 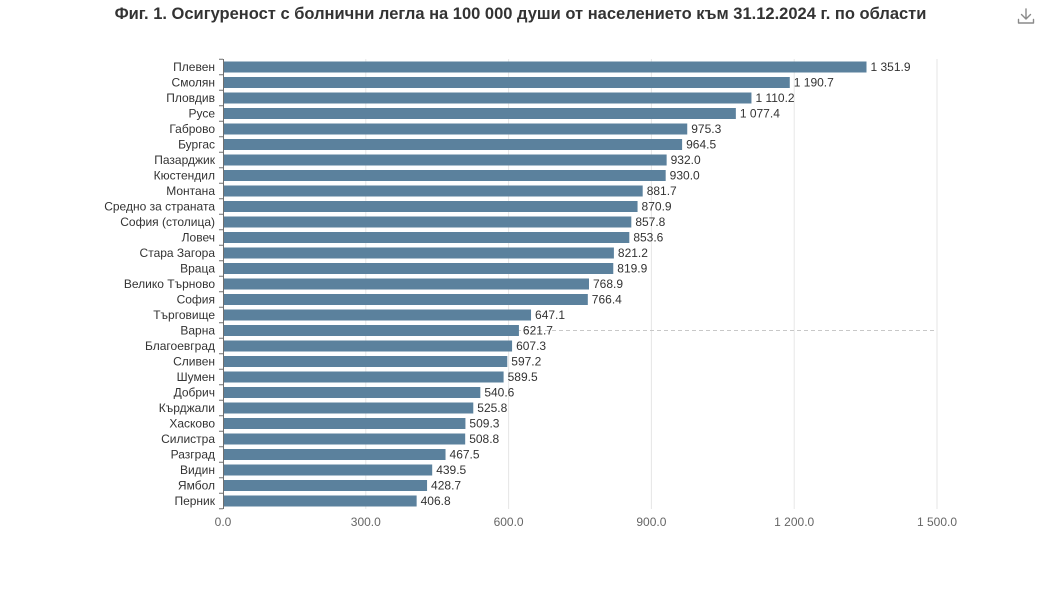 What do you see at coordinates (184, 160) in the screenshot?
I see `category-label: Пазарджик` at bounding box center [184, 160].